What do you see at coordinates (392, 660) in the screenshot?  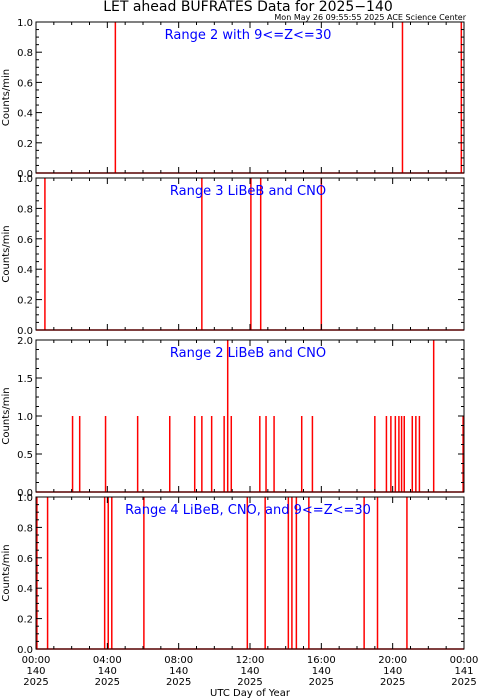 I see `x-tick-time: 20:00` at bounding box center [392, 660].